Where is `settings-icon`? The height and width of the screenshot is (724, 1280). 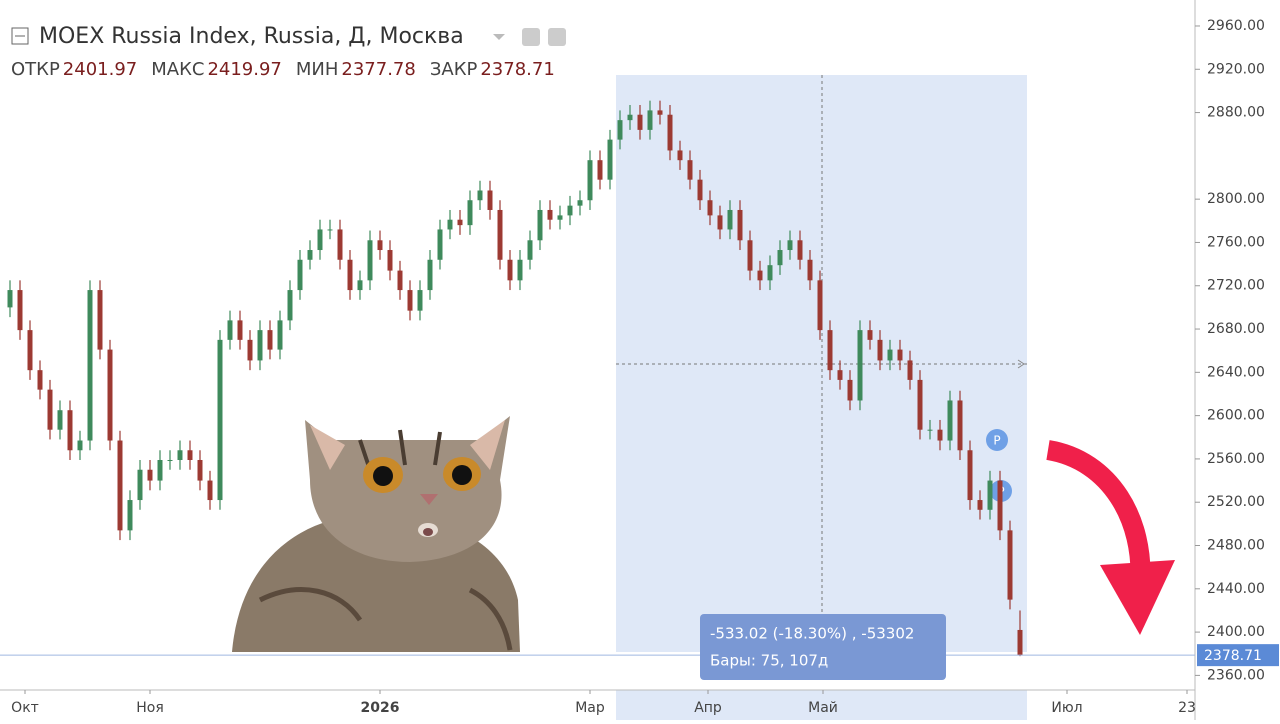 settings-icon is located at coordinates (557, 37).